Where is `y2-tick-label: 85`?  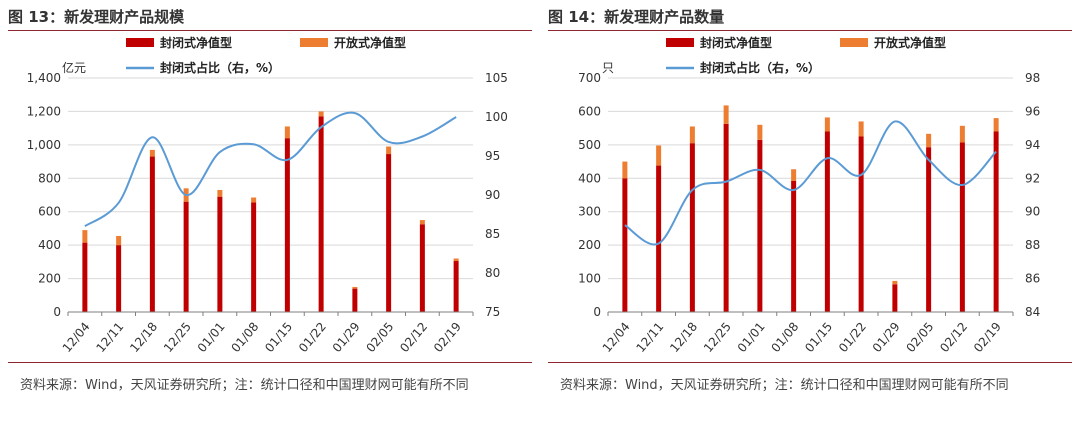 y2-tick-label: 85 is located at coordinates (492, 234).